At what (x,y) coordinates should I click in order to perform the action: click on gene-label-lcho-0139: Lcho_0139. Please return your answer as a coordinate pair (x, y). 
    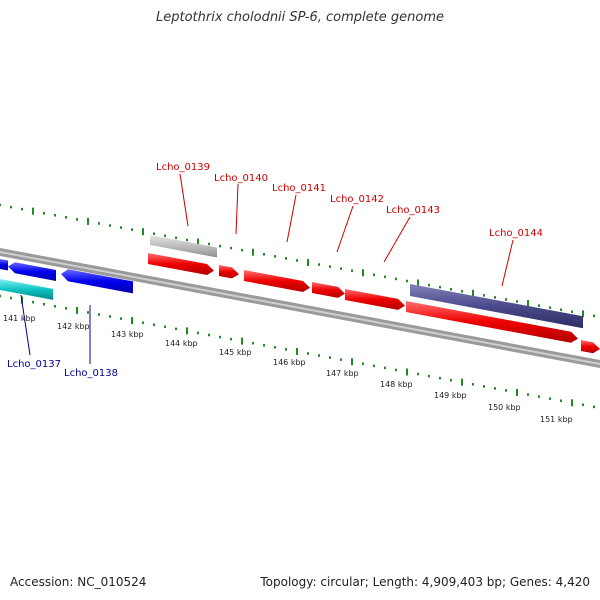
    Looking at the image, I should click on (183, 167).